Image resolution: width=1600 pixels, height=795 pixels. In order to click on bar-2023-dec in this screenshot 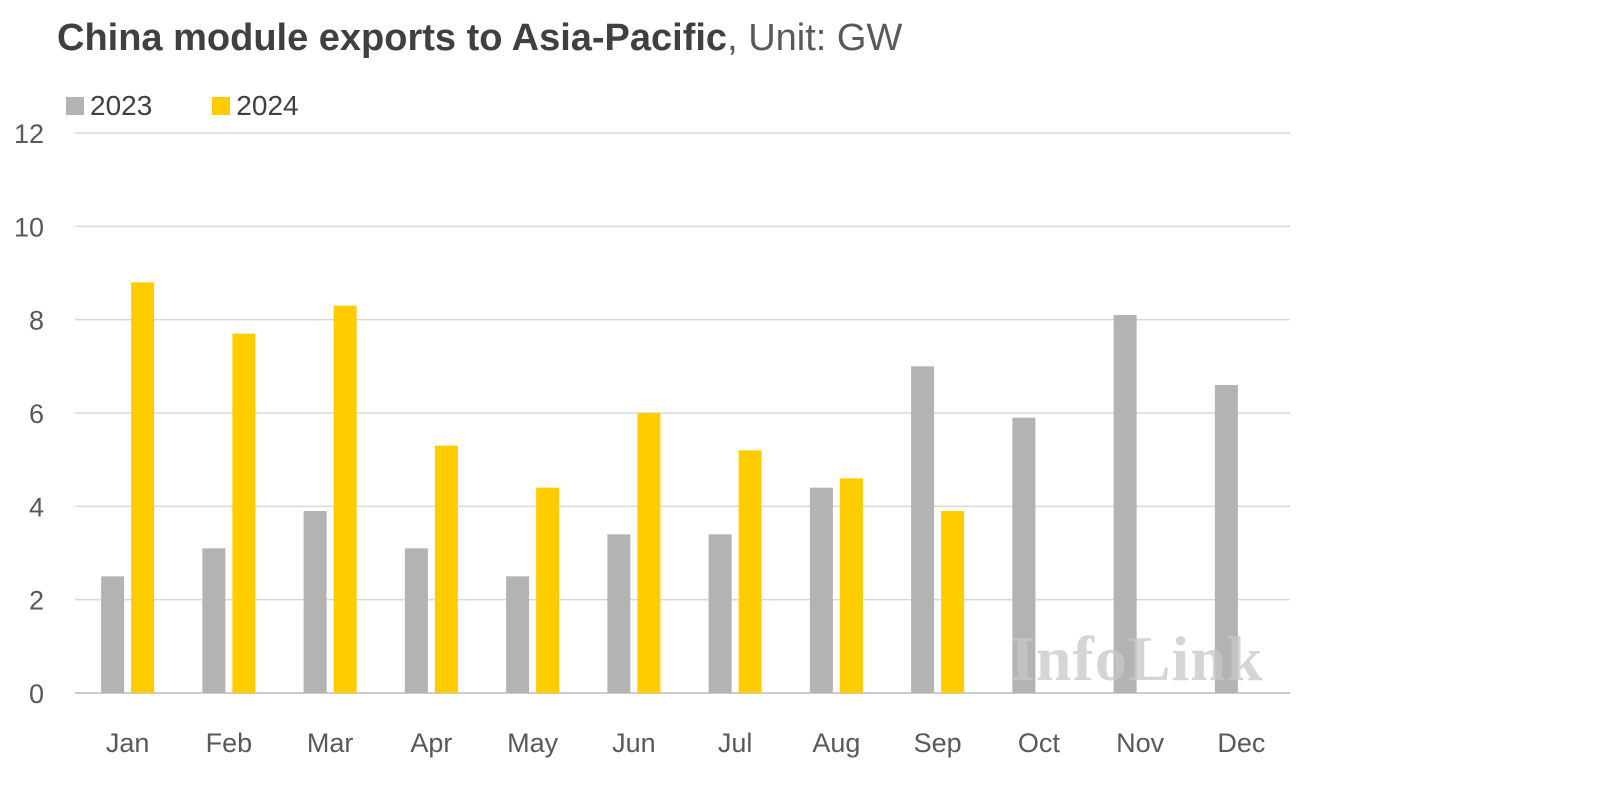, I will do `click(1226, 539)`.